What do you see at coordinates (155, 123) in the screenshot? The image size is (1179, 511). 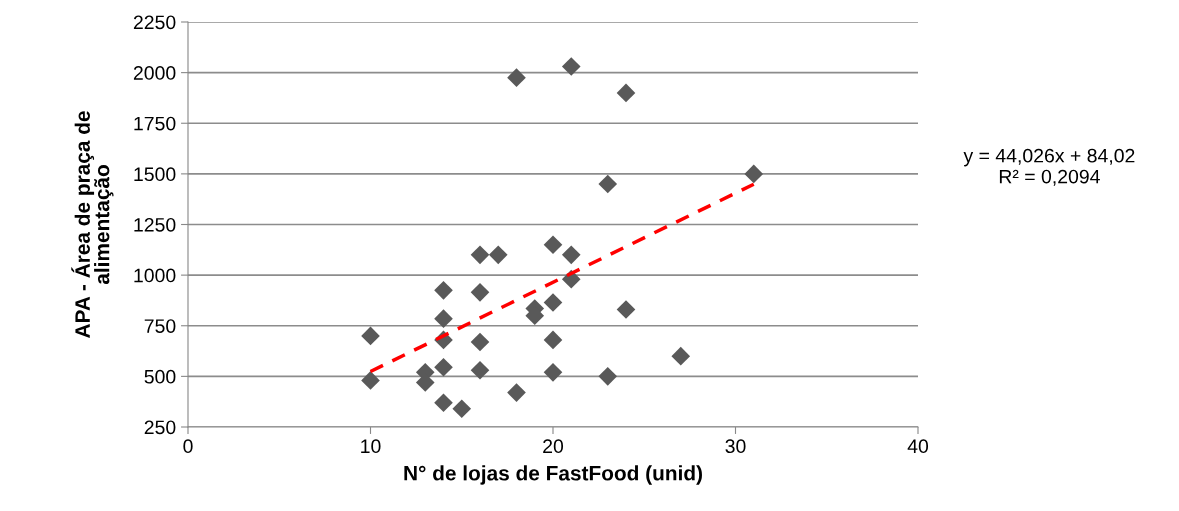 I see `y-tick-label: 1750` at bounding box center [155, 123].